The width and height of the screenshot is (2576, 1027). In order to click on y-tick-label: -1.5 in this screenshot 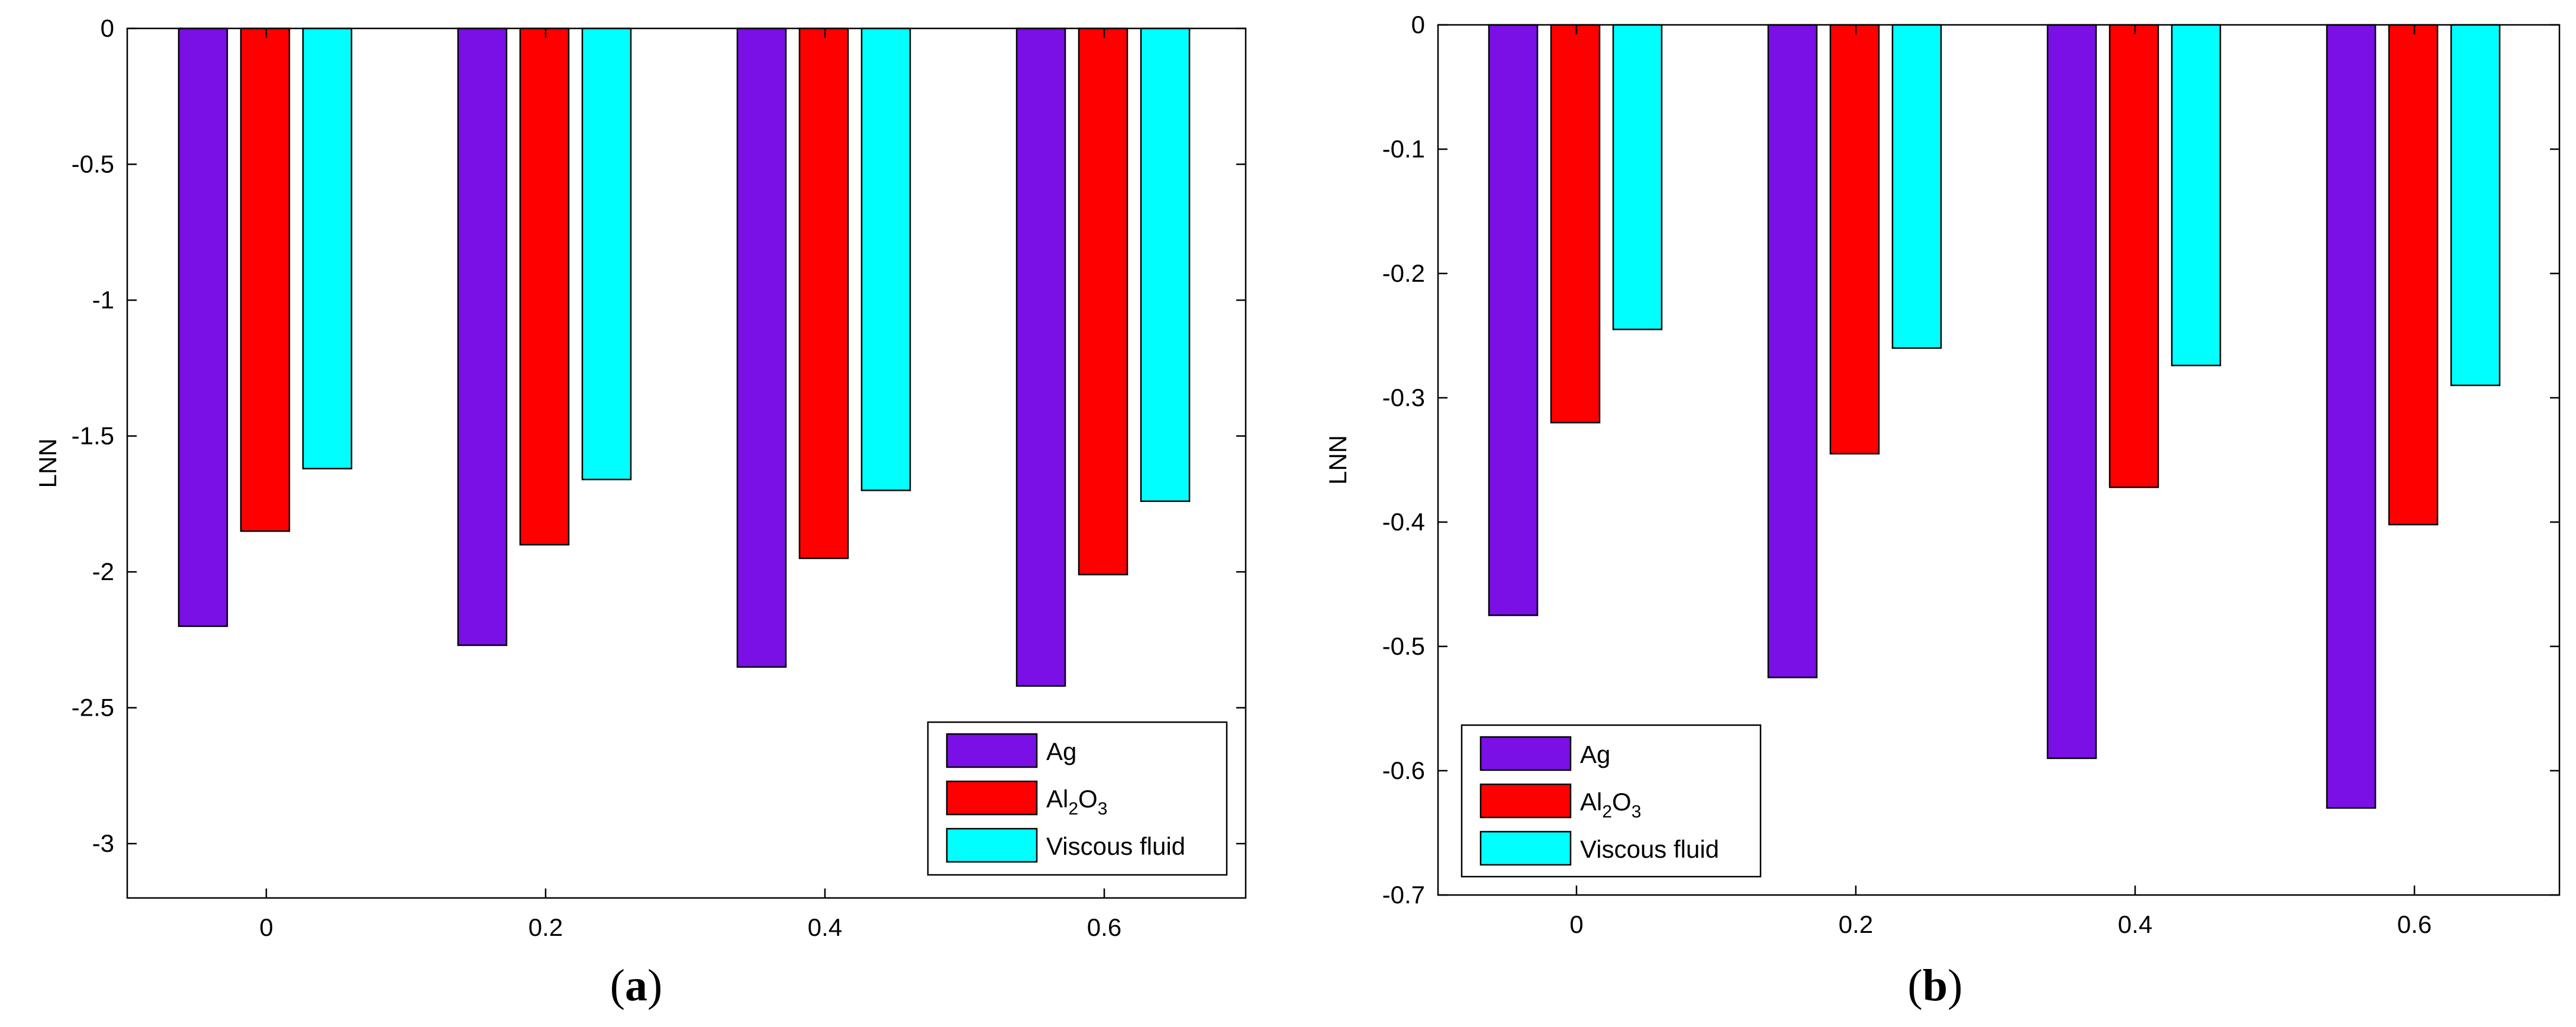, I will do `click(93, 436)`.